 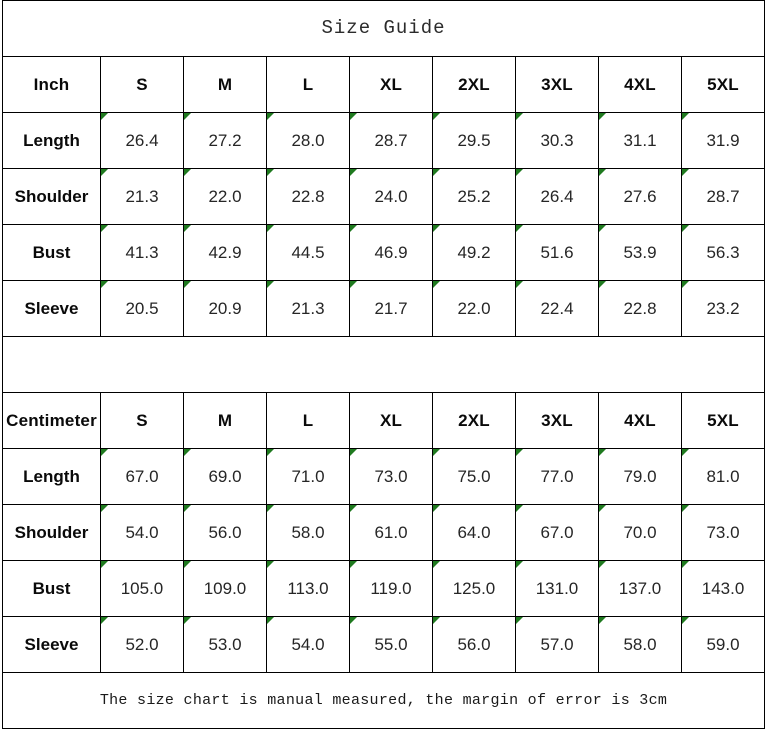 What do you see at coordinates (474, 252) in the screenshot?
I see `inch-bust-2xl: 49.2` at bounding box center [474, 252].